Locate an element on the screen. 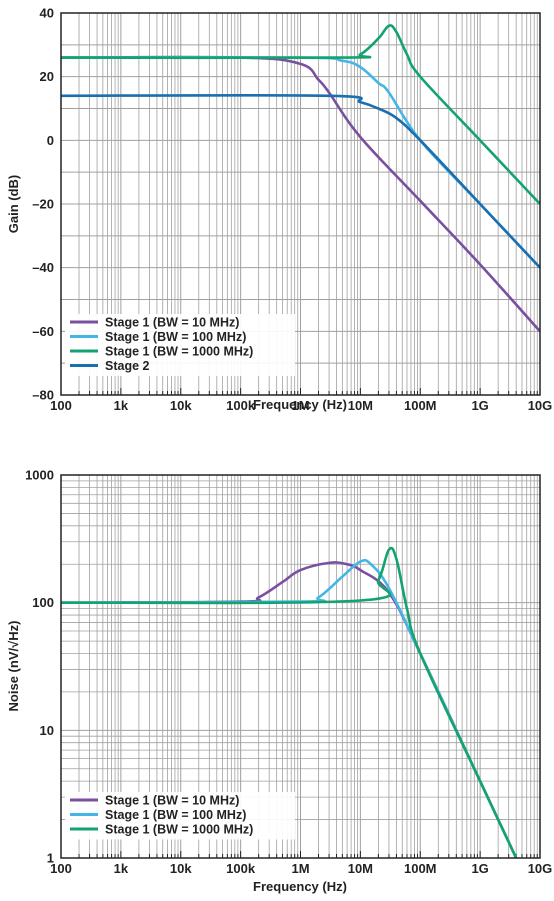  gain-y-axis-label: Gain (dB) is located at coordinates (13, 204).